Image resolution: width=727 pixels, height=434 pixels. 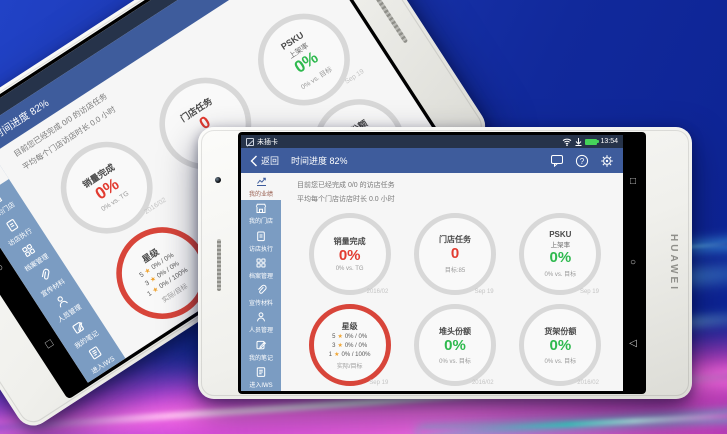 What do you see at coordinates (260, 276) in the screenshot?
I see `sidebar-item-label: 档案管理` at bounding box center [260, 276].